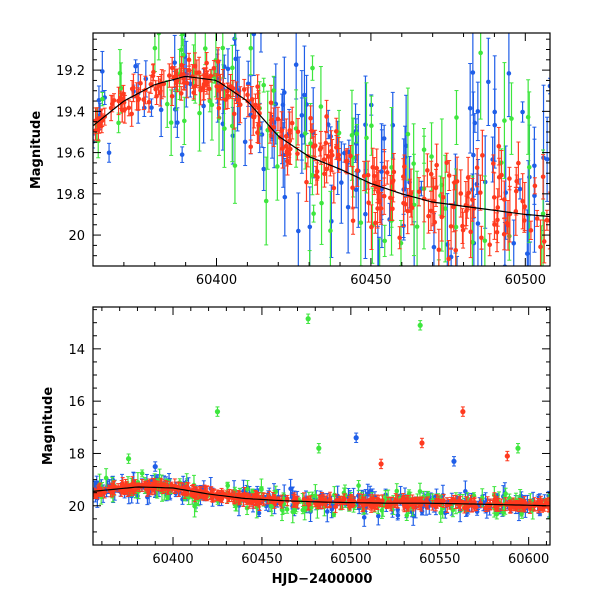 Image resolution: width=600 pixels, height=600 pixels. Describe the element at coordinates (36, 150) in the screenshot. I see `top-panel-y-label: Magnitude` at that location.